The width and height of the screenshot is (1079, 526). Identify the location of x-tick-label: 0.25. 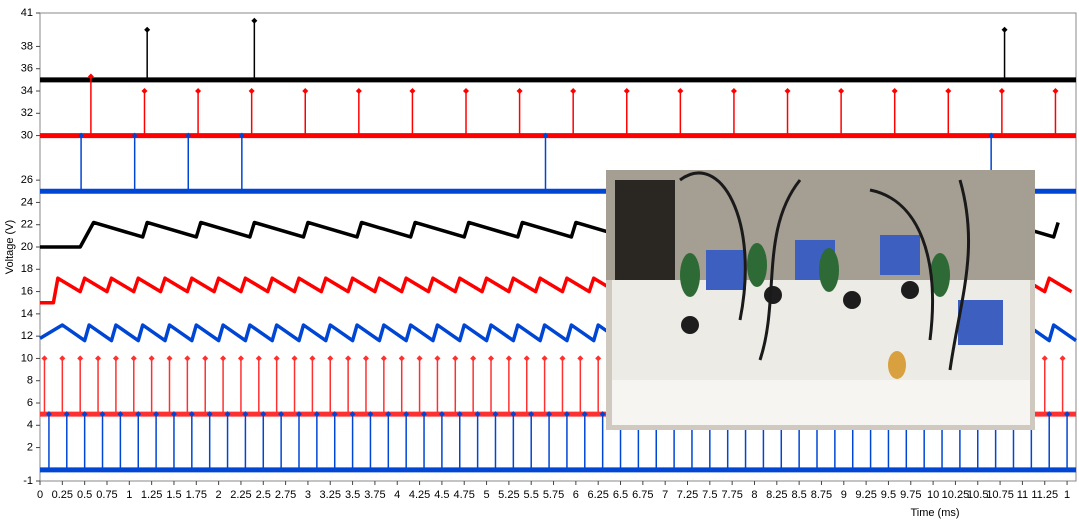
(62, 495).